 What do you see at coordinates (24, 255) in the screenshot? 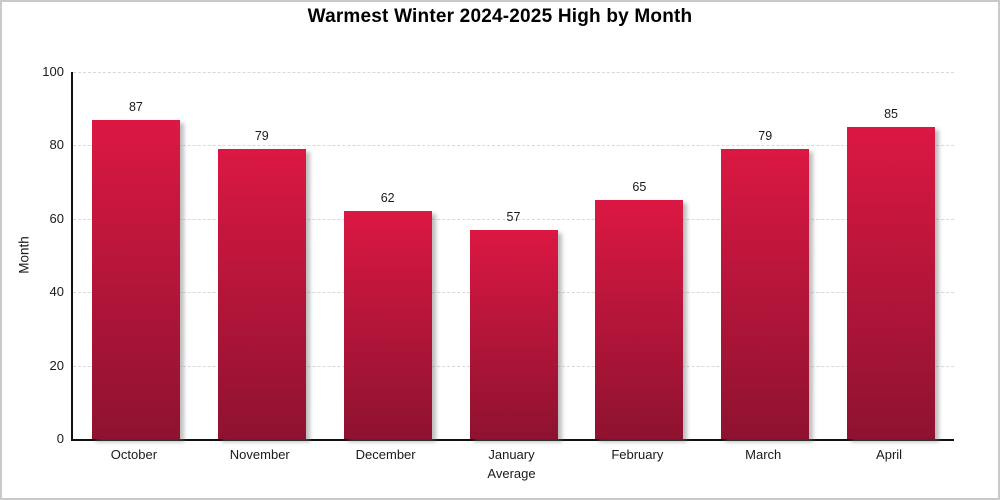
I see `y-axis-title: Month` at bounding box center [24, 255].